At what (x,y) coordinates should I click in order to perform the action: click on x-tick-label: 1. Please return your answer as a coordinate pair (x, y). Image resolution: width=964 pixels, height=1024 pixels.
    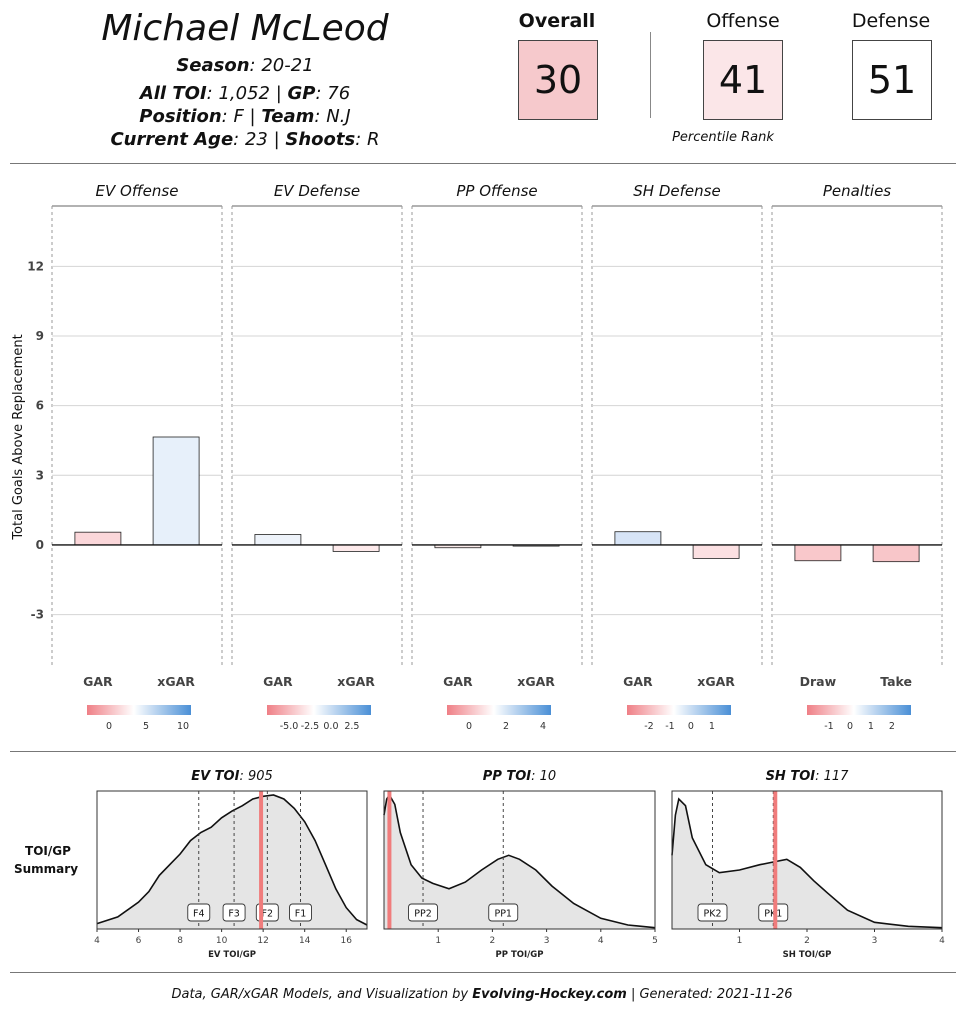
    Looking at the image, I should click on (438, 941).